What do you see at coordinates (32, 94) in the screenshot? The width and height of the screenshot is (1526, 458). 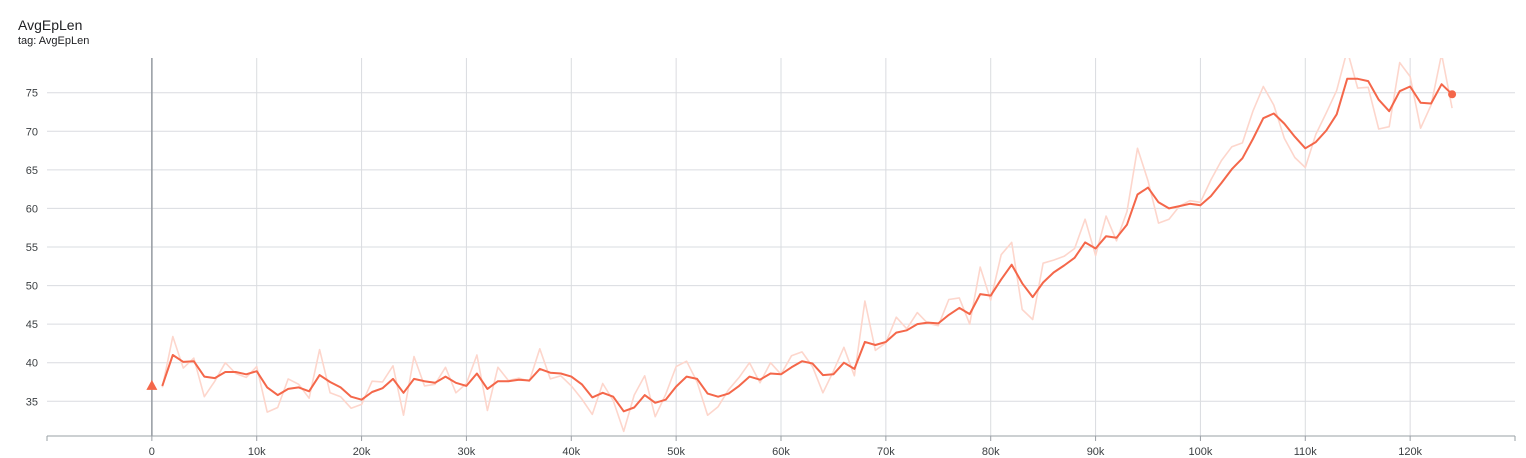 I see `y-tick-label: 75` at bounding box center [32, 94].